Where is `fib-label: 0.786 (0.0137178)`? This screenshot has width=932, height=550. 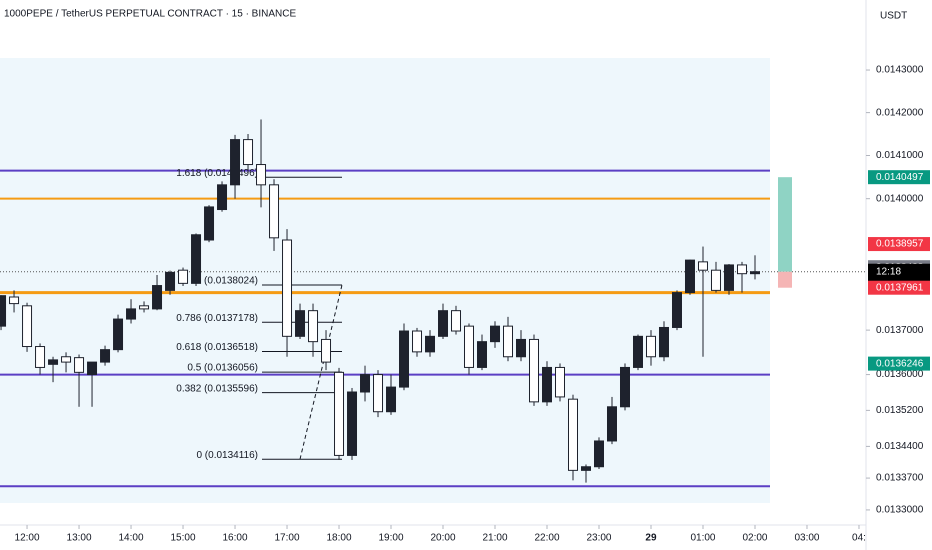
fib-label: 0.786 (0.0137178) is located at coordinates (217, 318).